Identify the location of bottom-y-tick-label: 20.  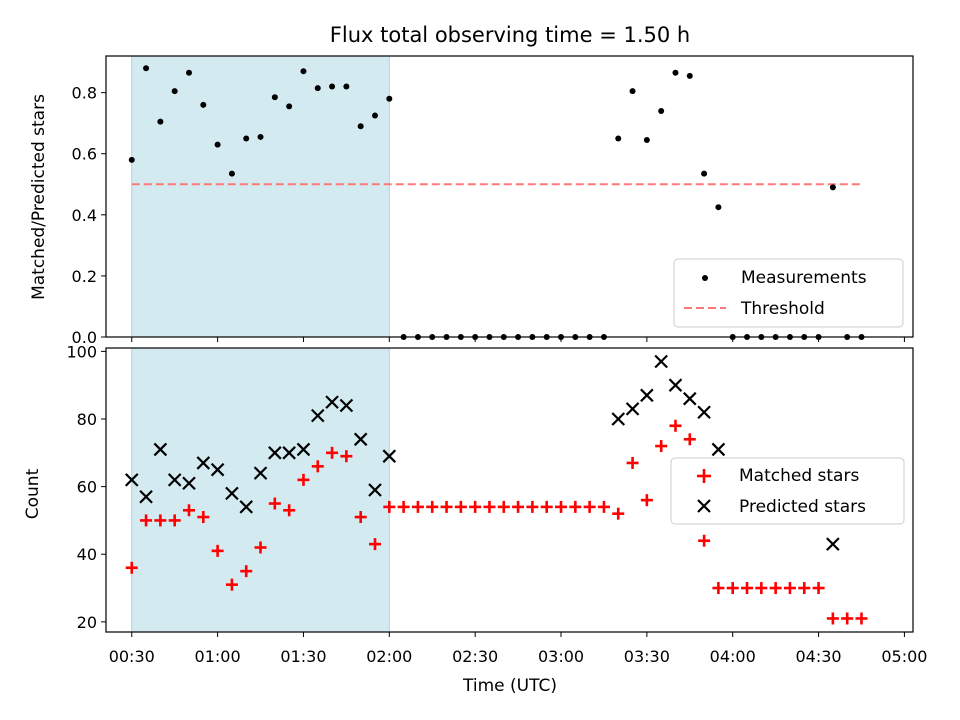
(87, 622).